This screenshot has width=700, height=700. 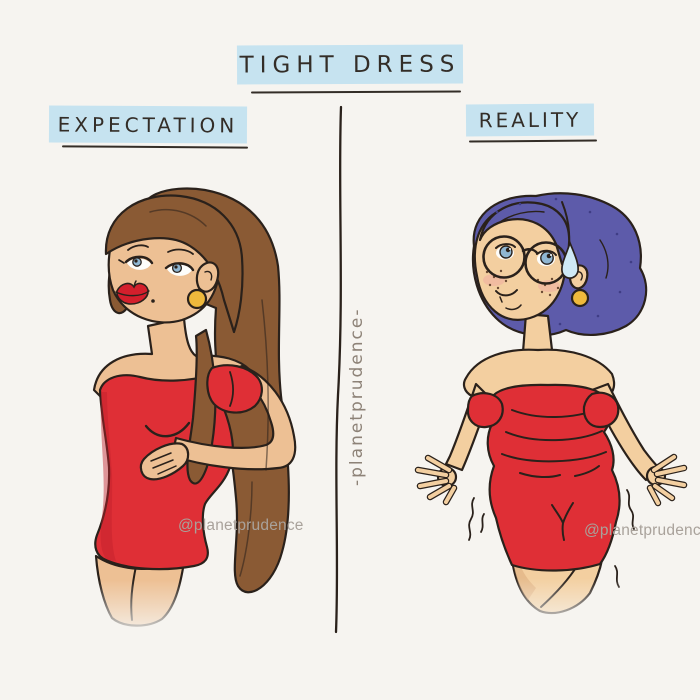 What do you see at coordinates (642, 530) in the screenshot?
I see `watermark-right: @planetprudence` at bounding box center [642, 530].